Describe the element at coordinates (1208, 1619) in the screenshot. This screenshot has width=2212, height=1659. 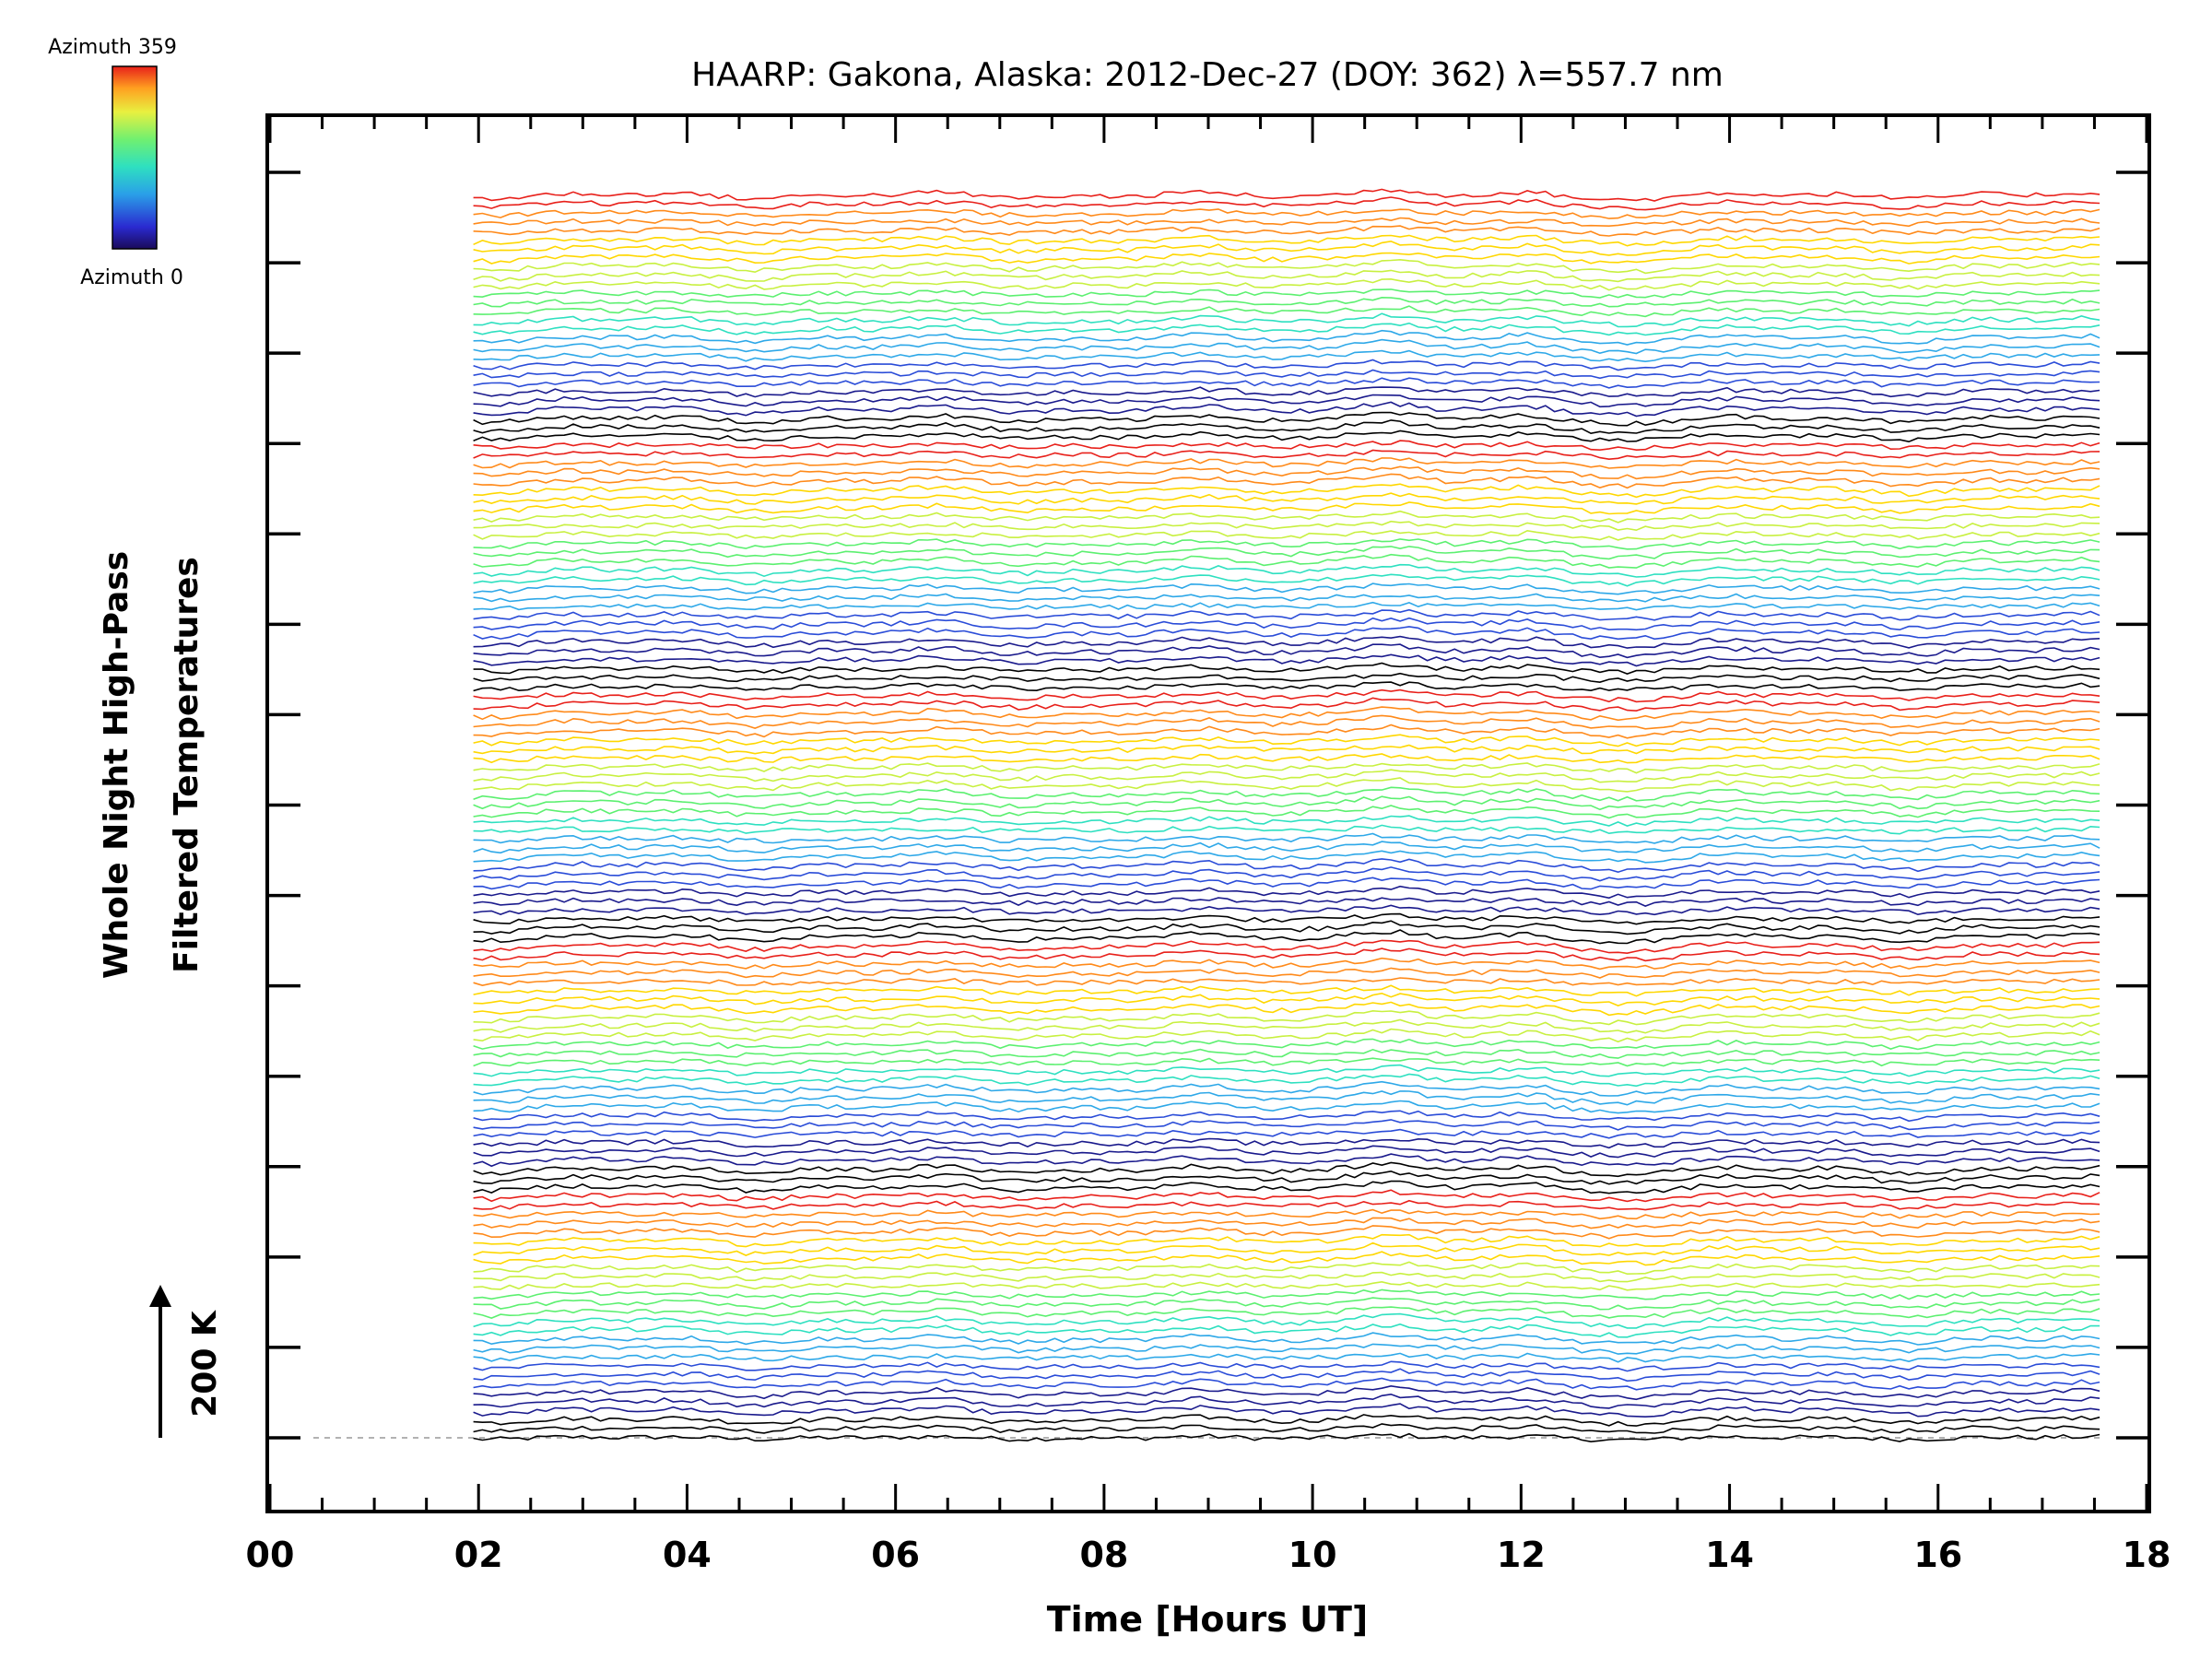
I see `x-axis-label: Time [Hours UT]` at that location.